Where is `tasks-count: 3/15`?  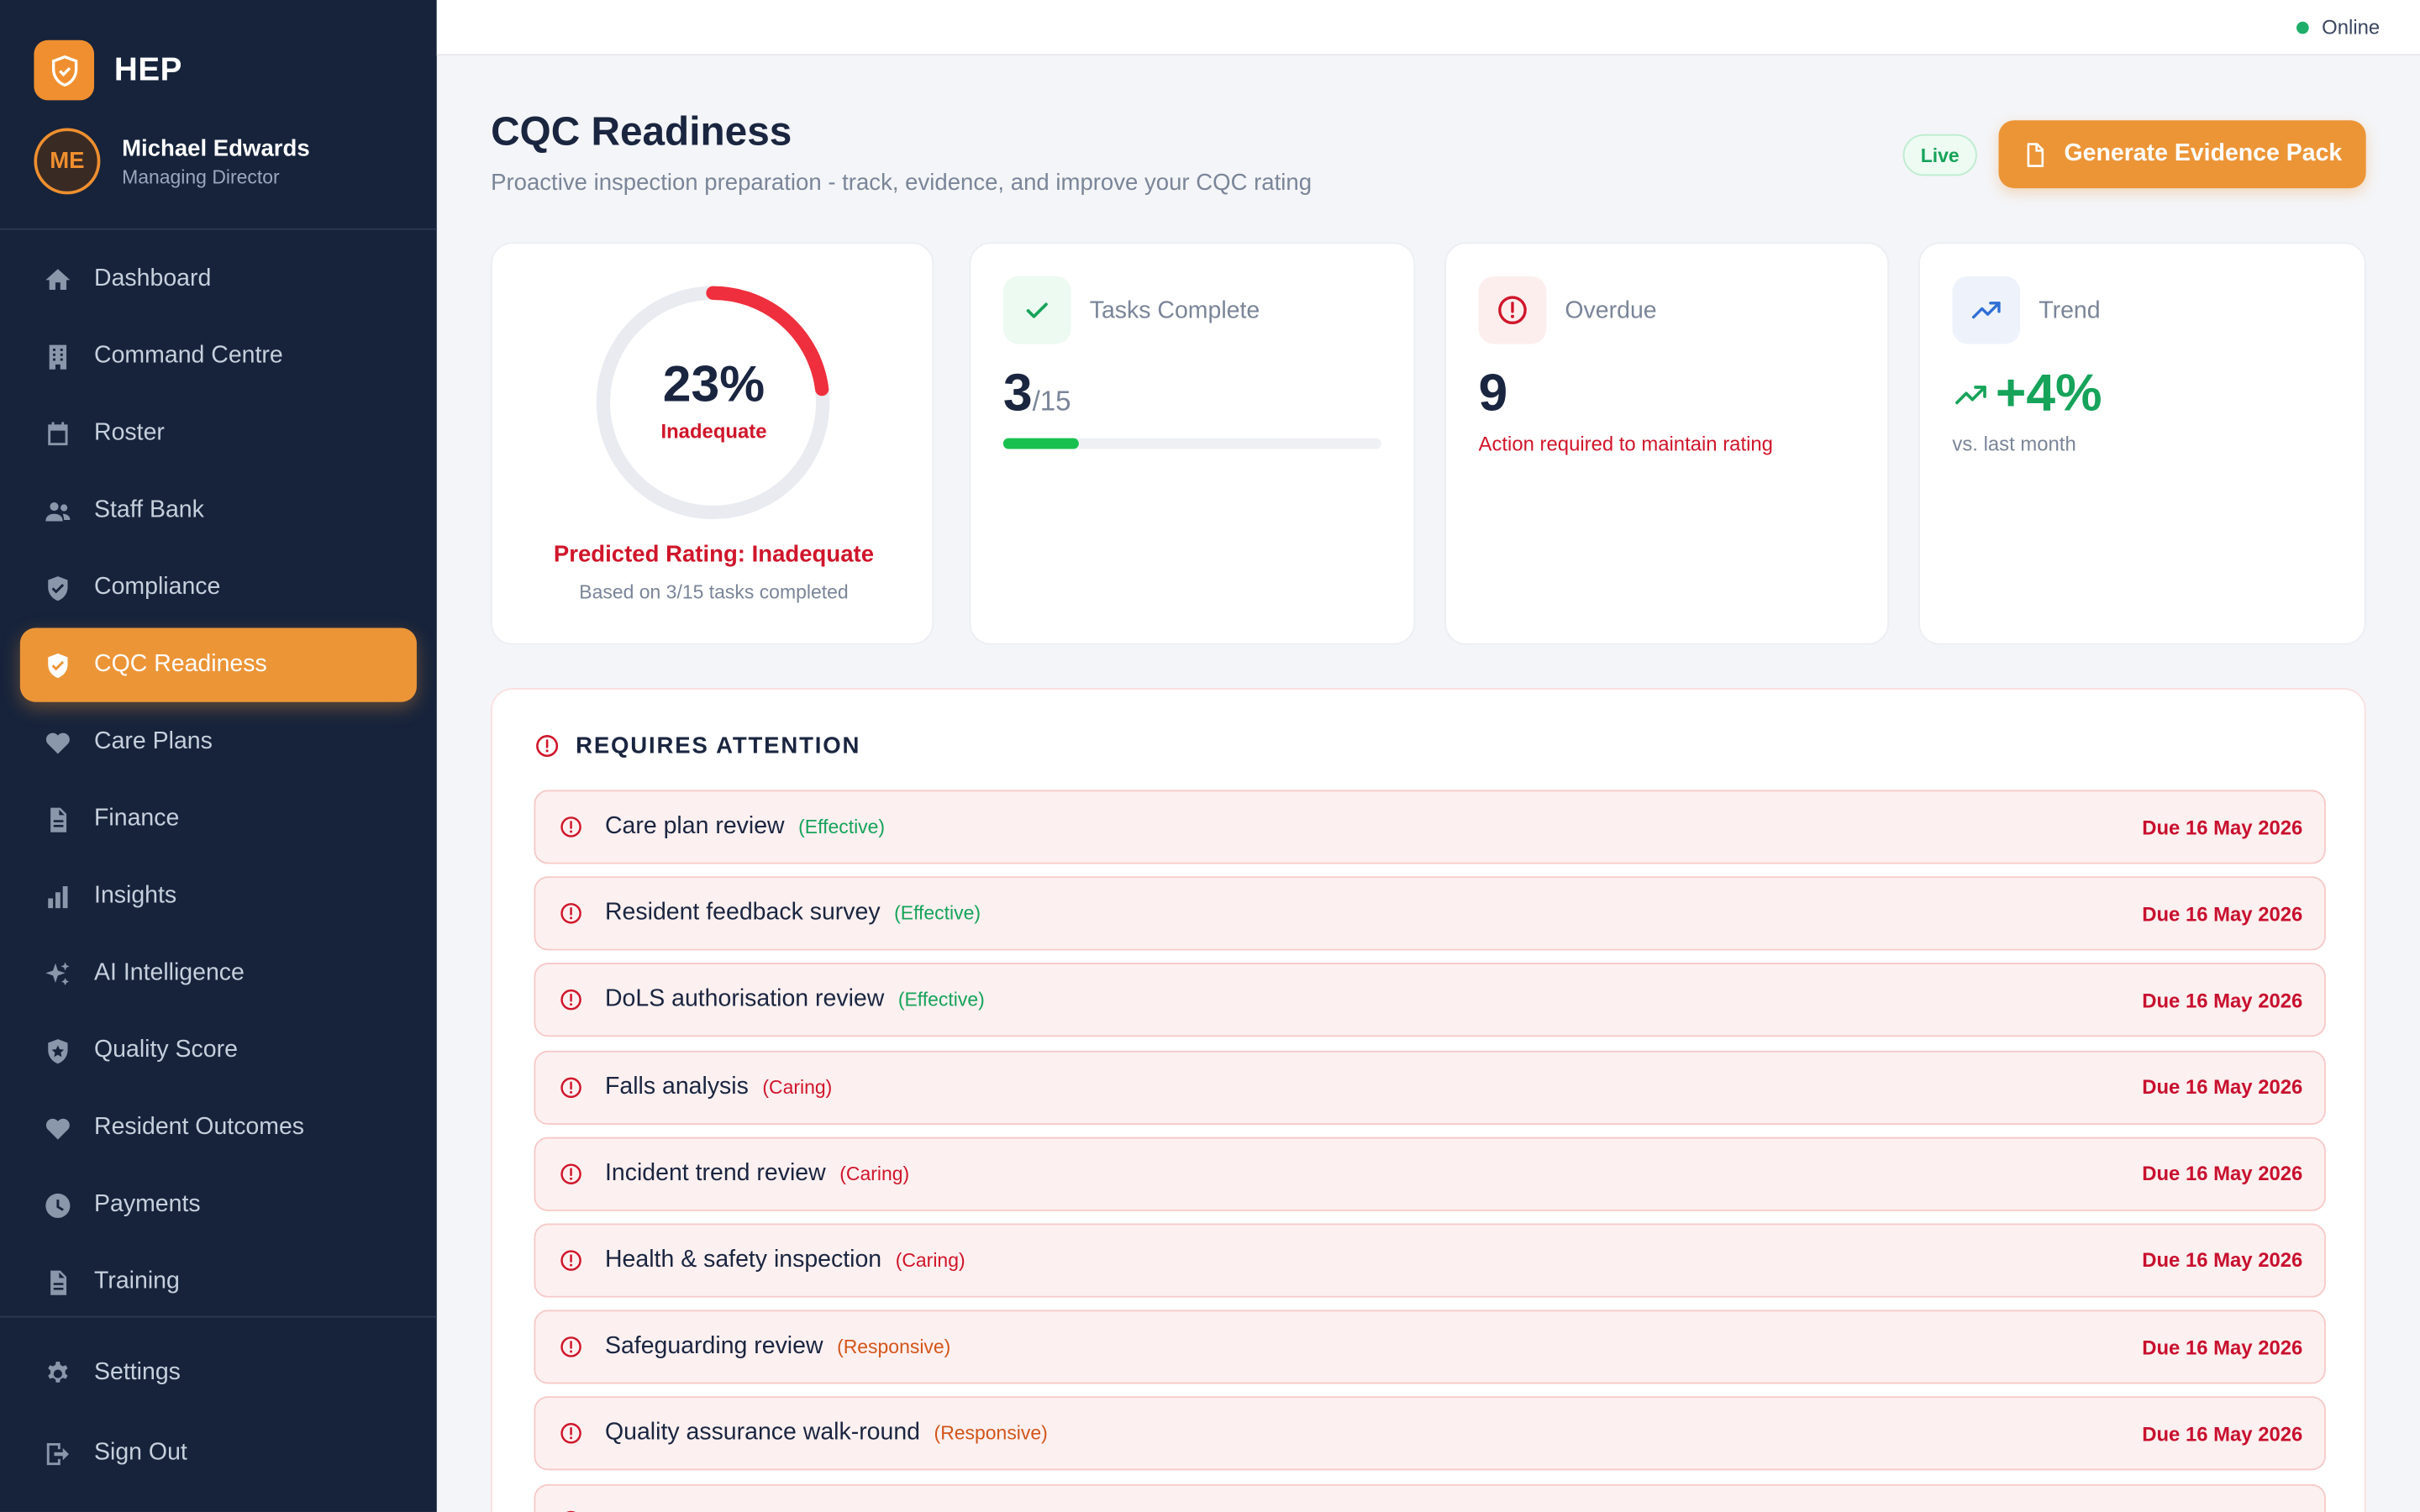
tasks-count: 3/15 is located at coordinates (1037, 394).